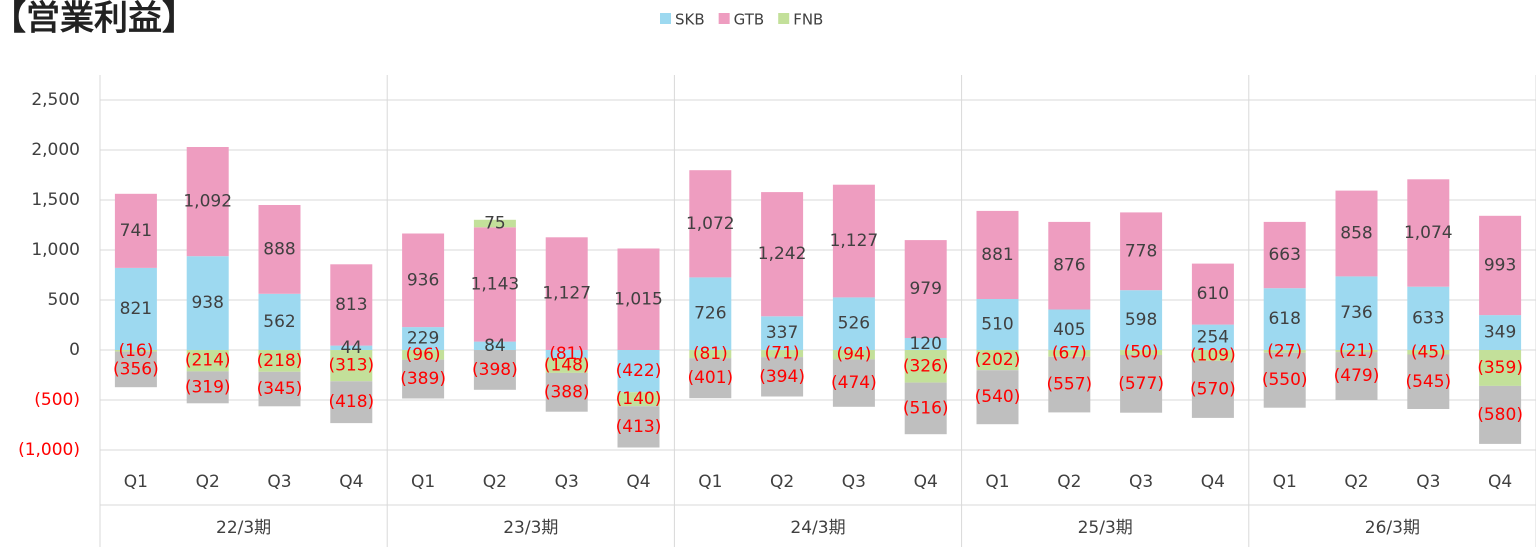 The width and height of the screenshot is (1536, 547). I want to click on group-label: 23/3期, so click(530, 528).